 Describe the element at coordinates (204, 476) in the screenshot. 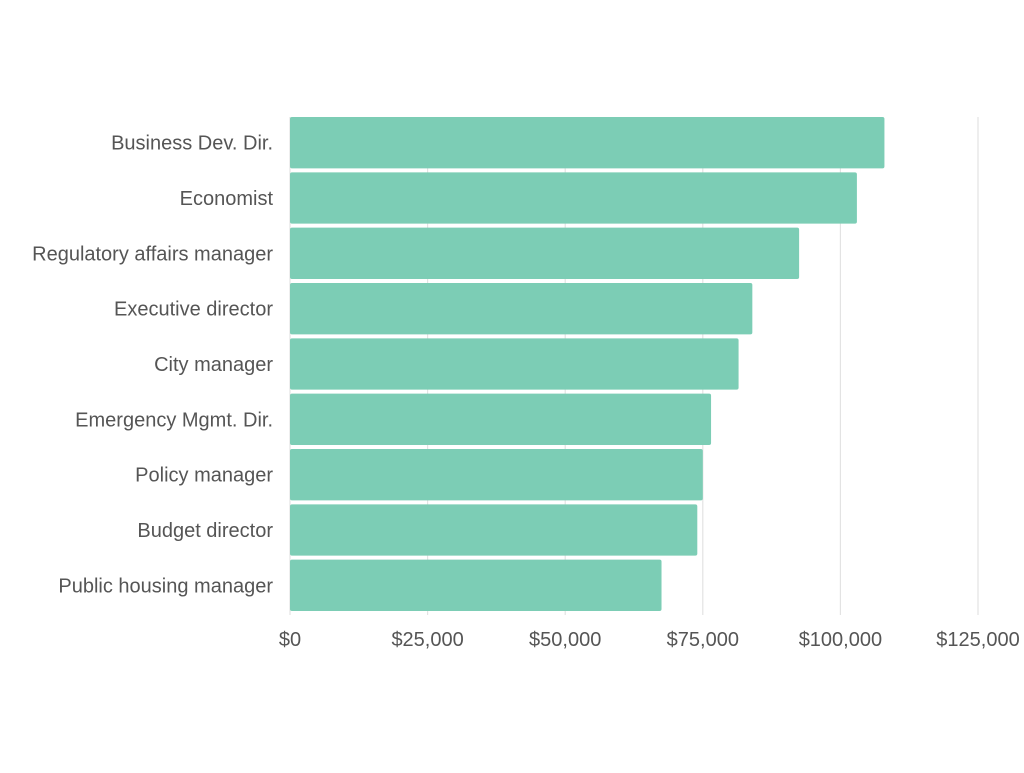

I see `category-label: Policy manager` at that location.